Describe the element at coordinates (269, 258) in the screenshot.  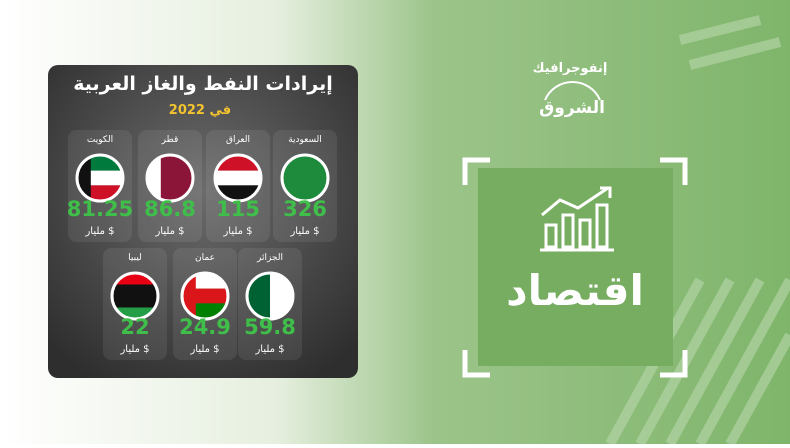
I see `country-name: الجزائر` at that location.